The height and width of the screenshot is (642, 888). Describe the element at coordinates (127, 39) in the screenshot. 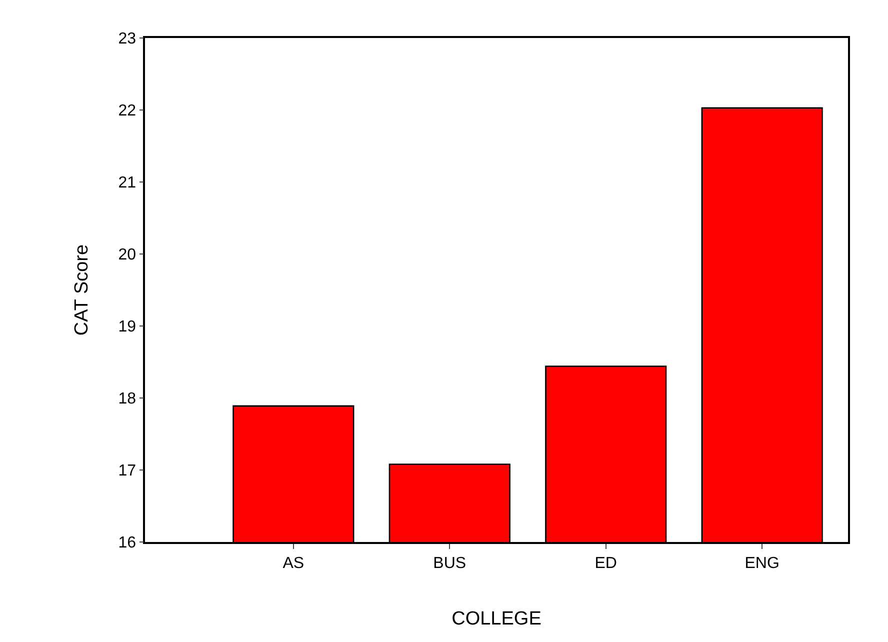

I see `y-tick-label: 23` at that location.